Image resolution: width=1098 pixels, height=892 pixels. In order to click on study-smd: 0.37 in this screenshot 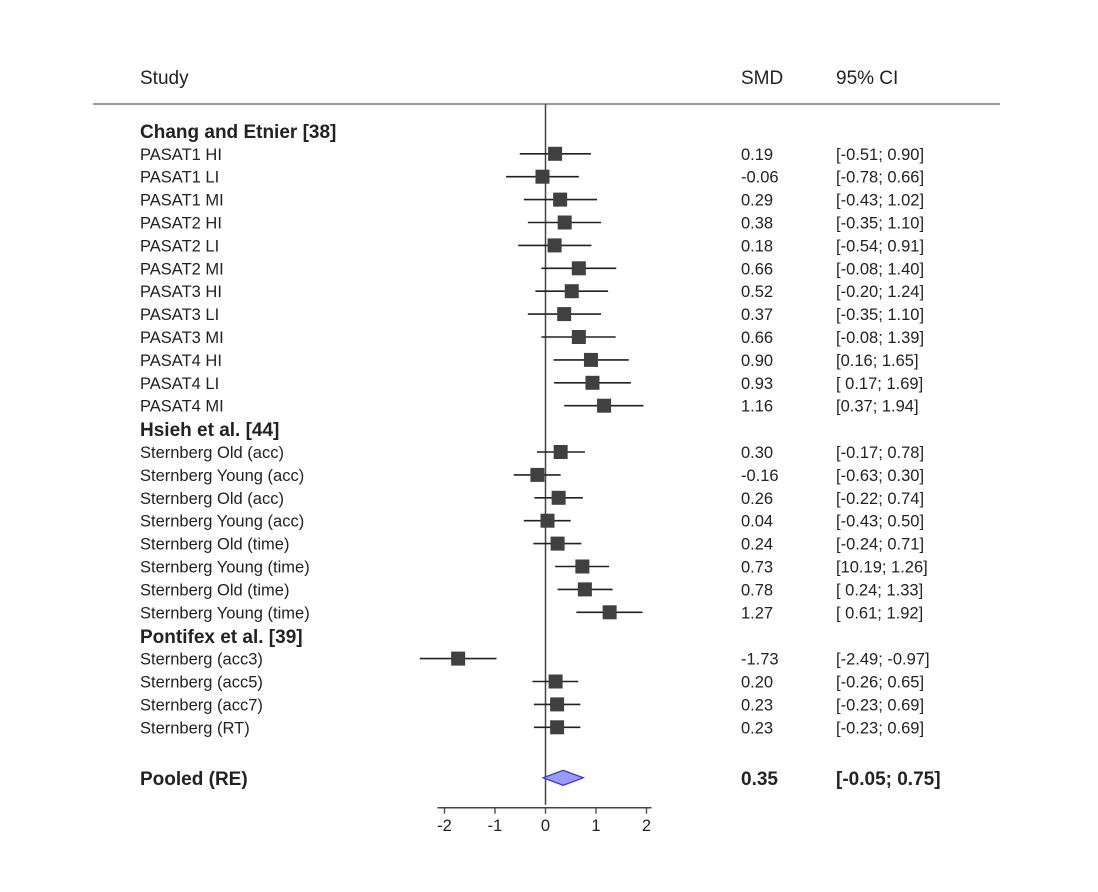, I will do `click(757, 315)`.